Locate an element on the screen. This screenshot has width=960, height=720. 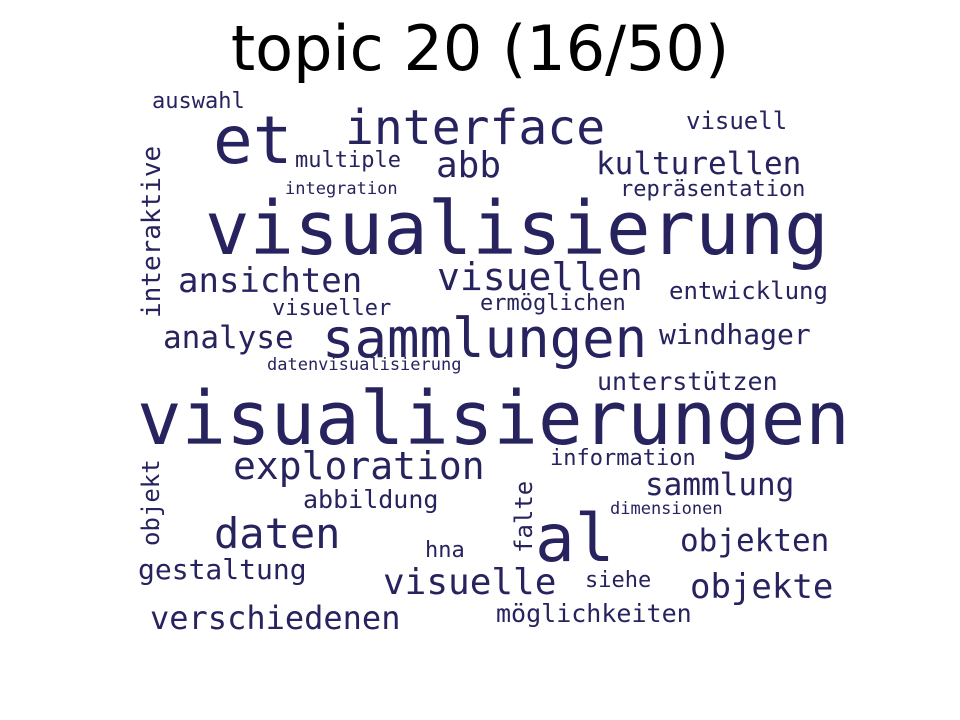
word-interaktive: interaktive is located at coordinates (152, 231).